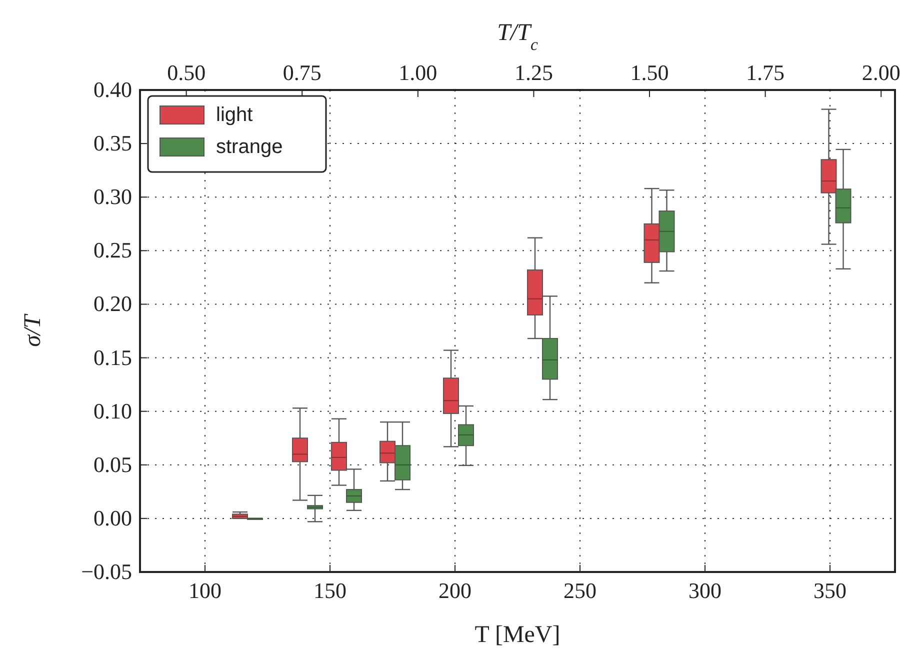  Describe the element at coordinates (649, 72) in the screenshot. I see `x2-tick-label: 1.50` at that location.